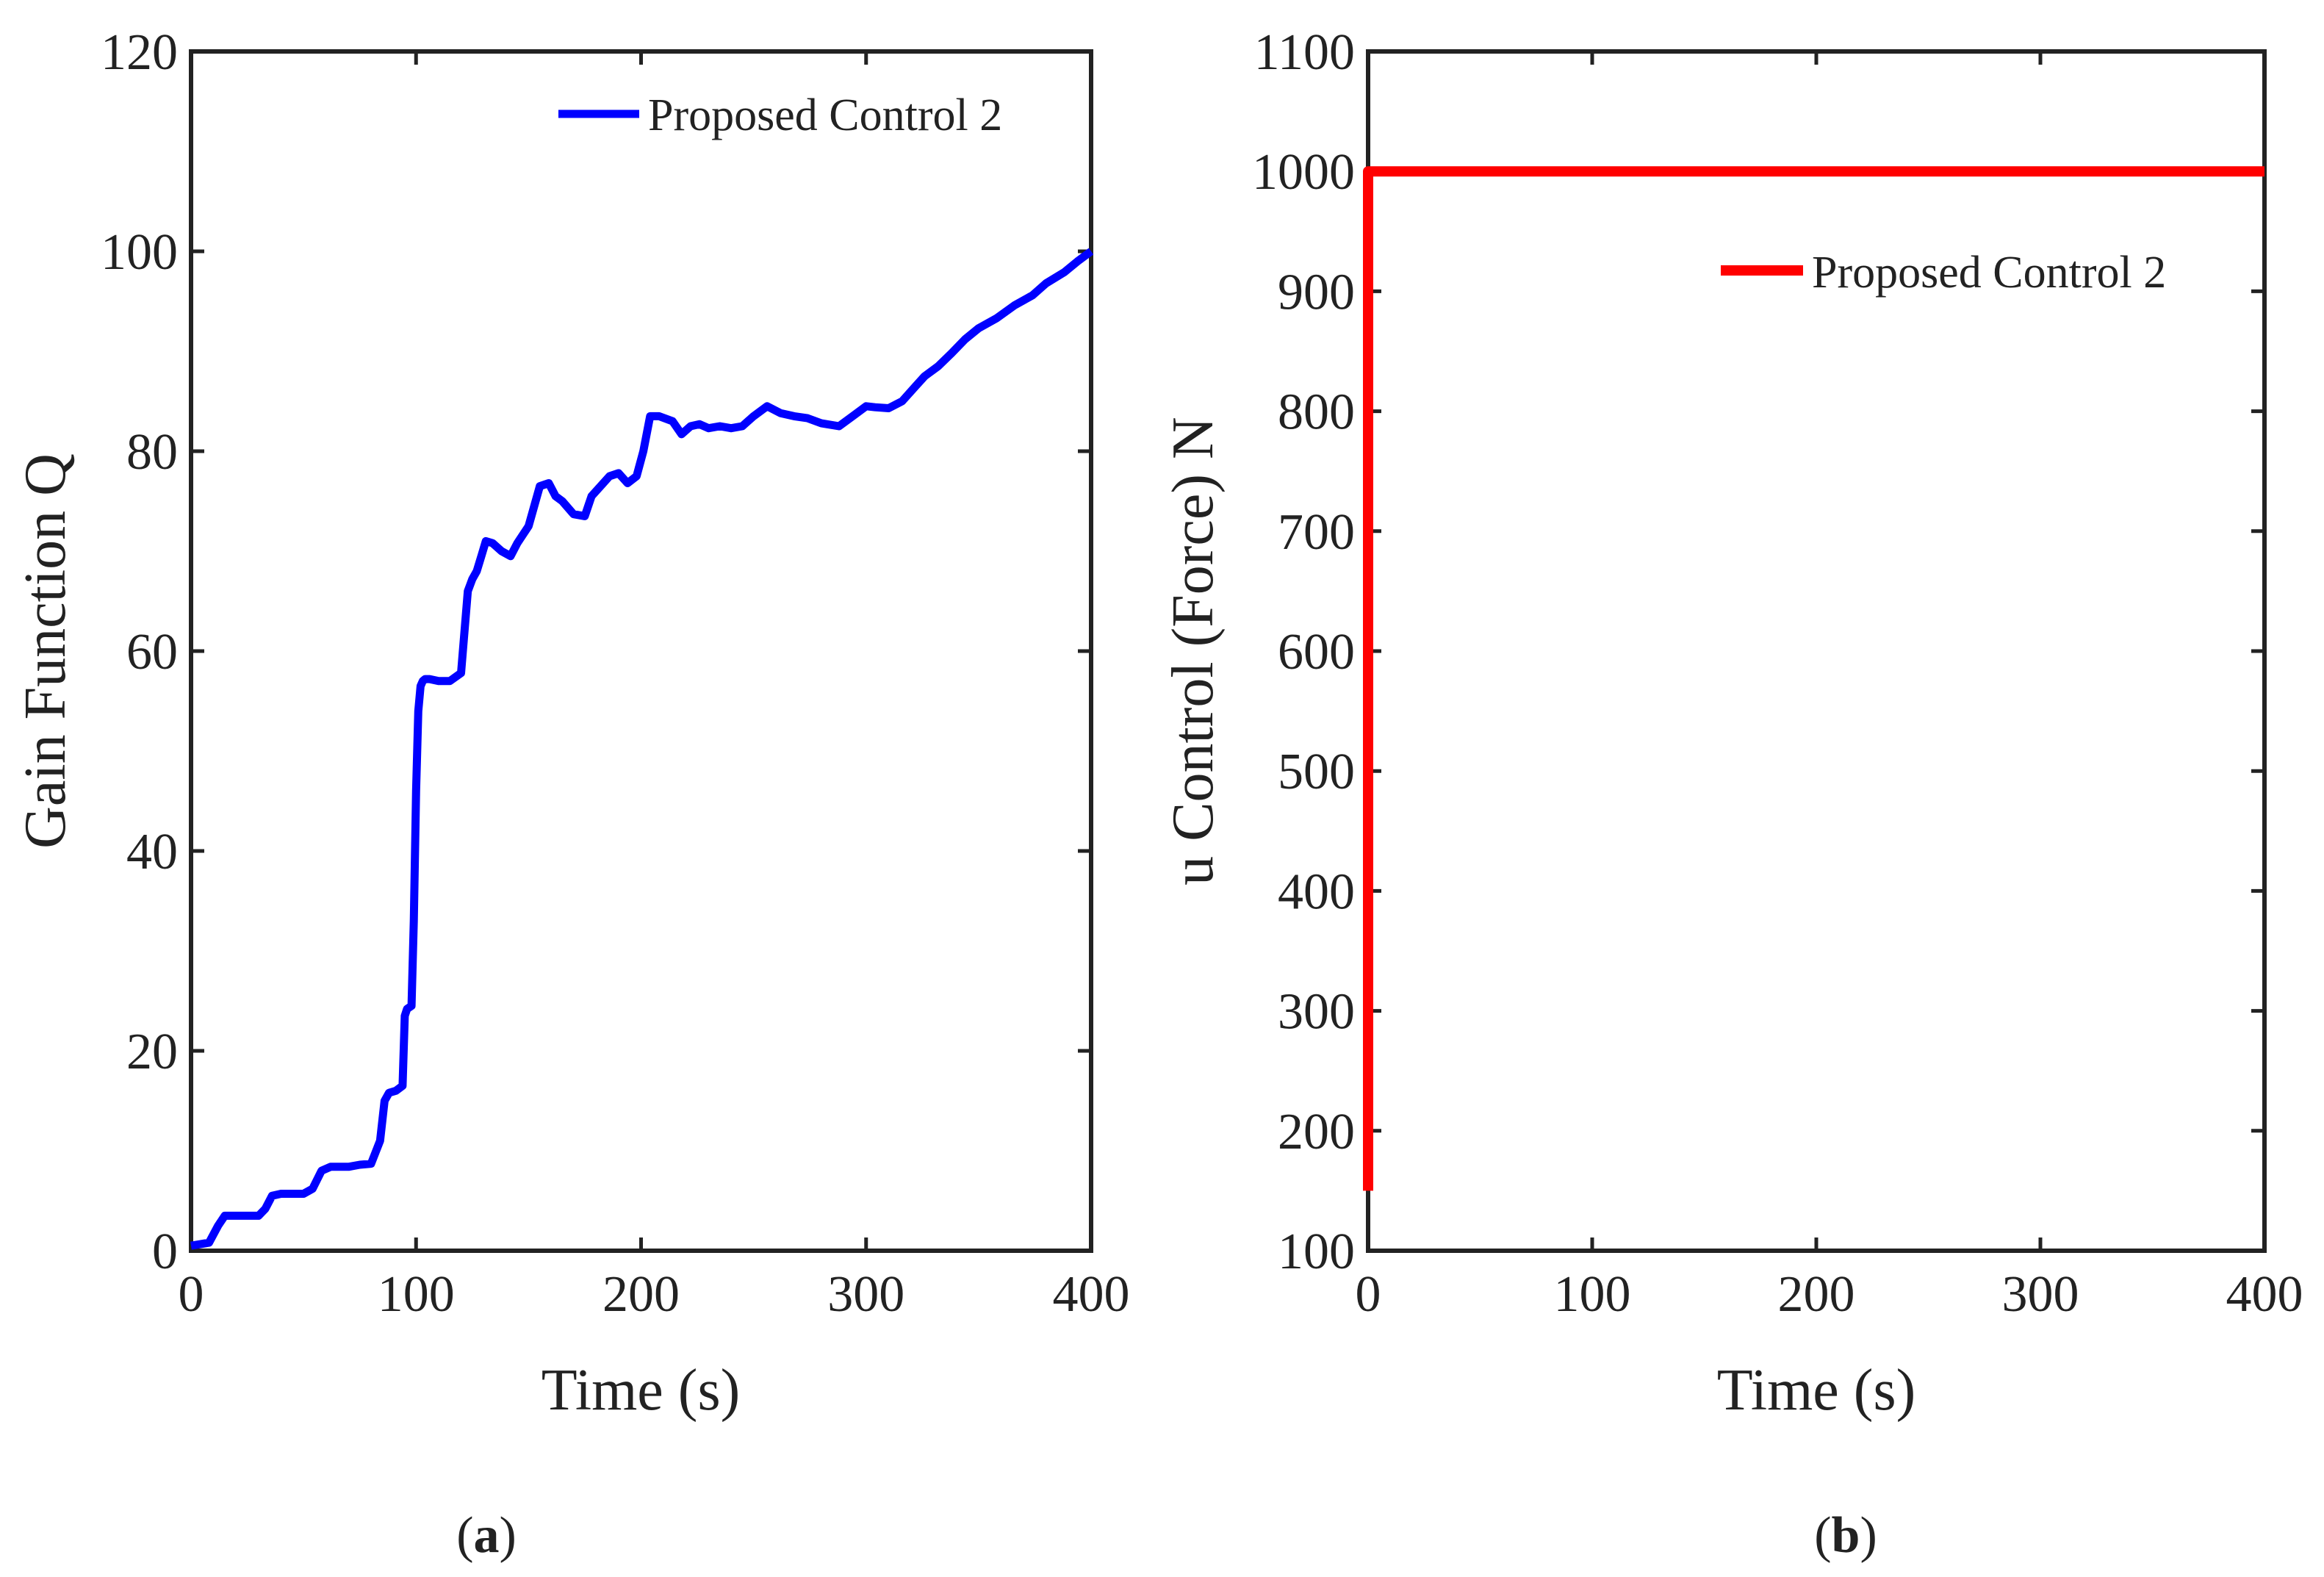  Describe the element at coordinates (1316, 292) in the screenshot. I see `panel-b-y-tick-label: 900` at that location.